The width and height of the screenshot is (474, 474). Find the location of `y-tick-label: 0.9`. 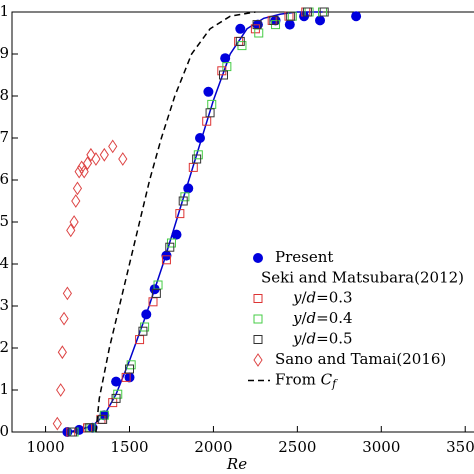

y-tick-label: 0.9 is located at coordinates (4, 53).